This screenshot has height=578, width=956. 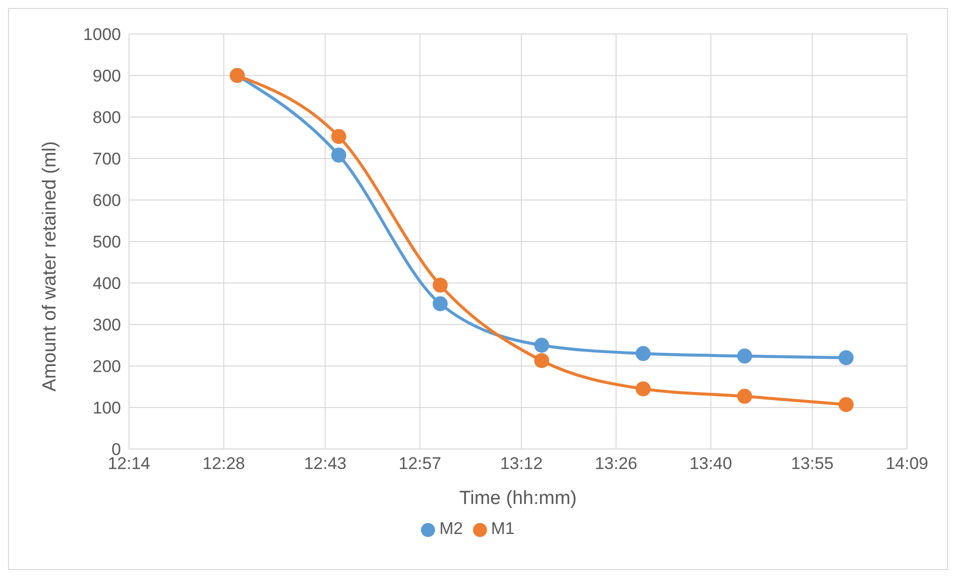 What do you see at coordinates (907, 464) in the screenshot?
I see `x-tick-label: 14:09` at bounding box center [907, 464].